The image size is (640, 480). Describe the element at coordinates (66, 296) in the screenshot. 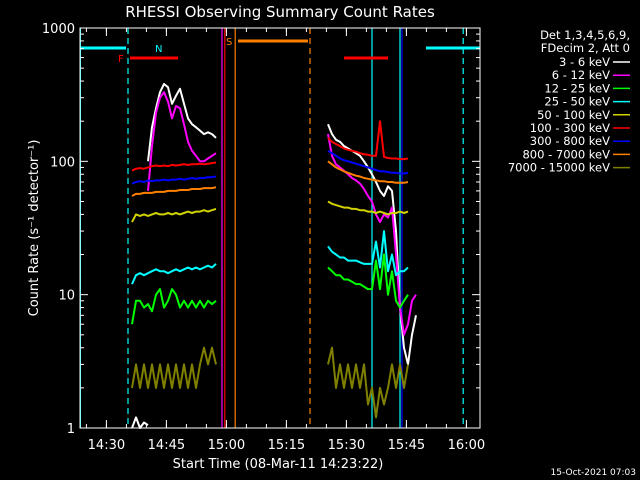

I see `y-tick-label-1: 10` at that location.